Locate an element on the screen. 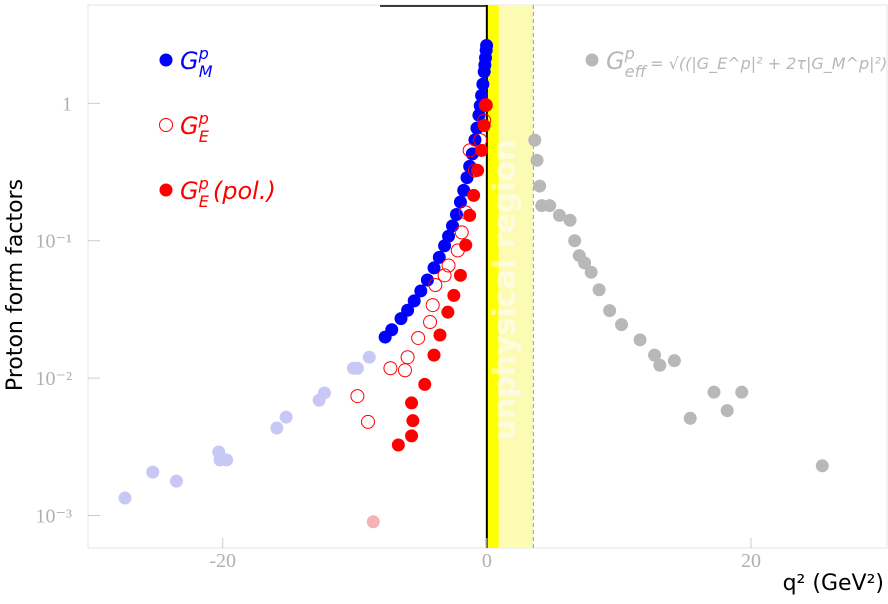  y-tick-label: 1 is located at coordinates (67, 104).